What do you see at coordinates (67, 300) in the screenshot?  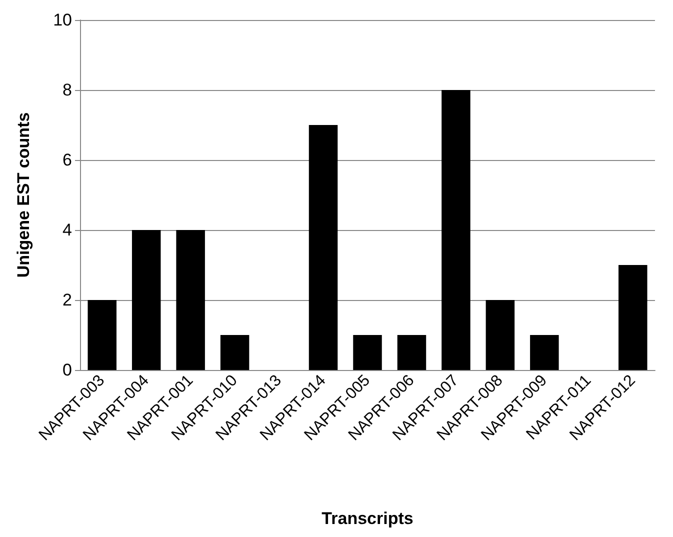 I see `y-tick-label: 2` at bounding box center [67, 300].